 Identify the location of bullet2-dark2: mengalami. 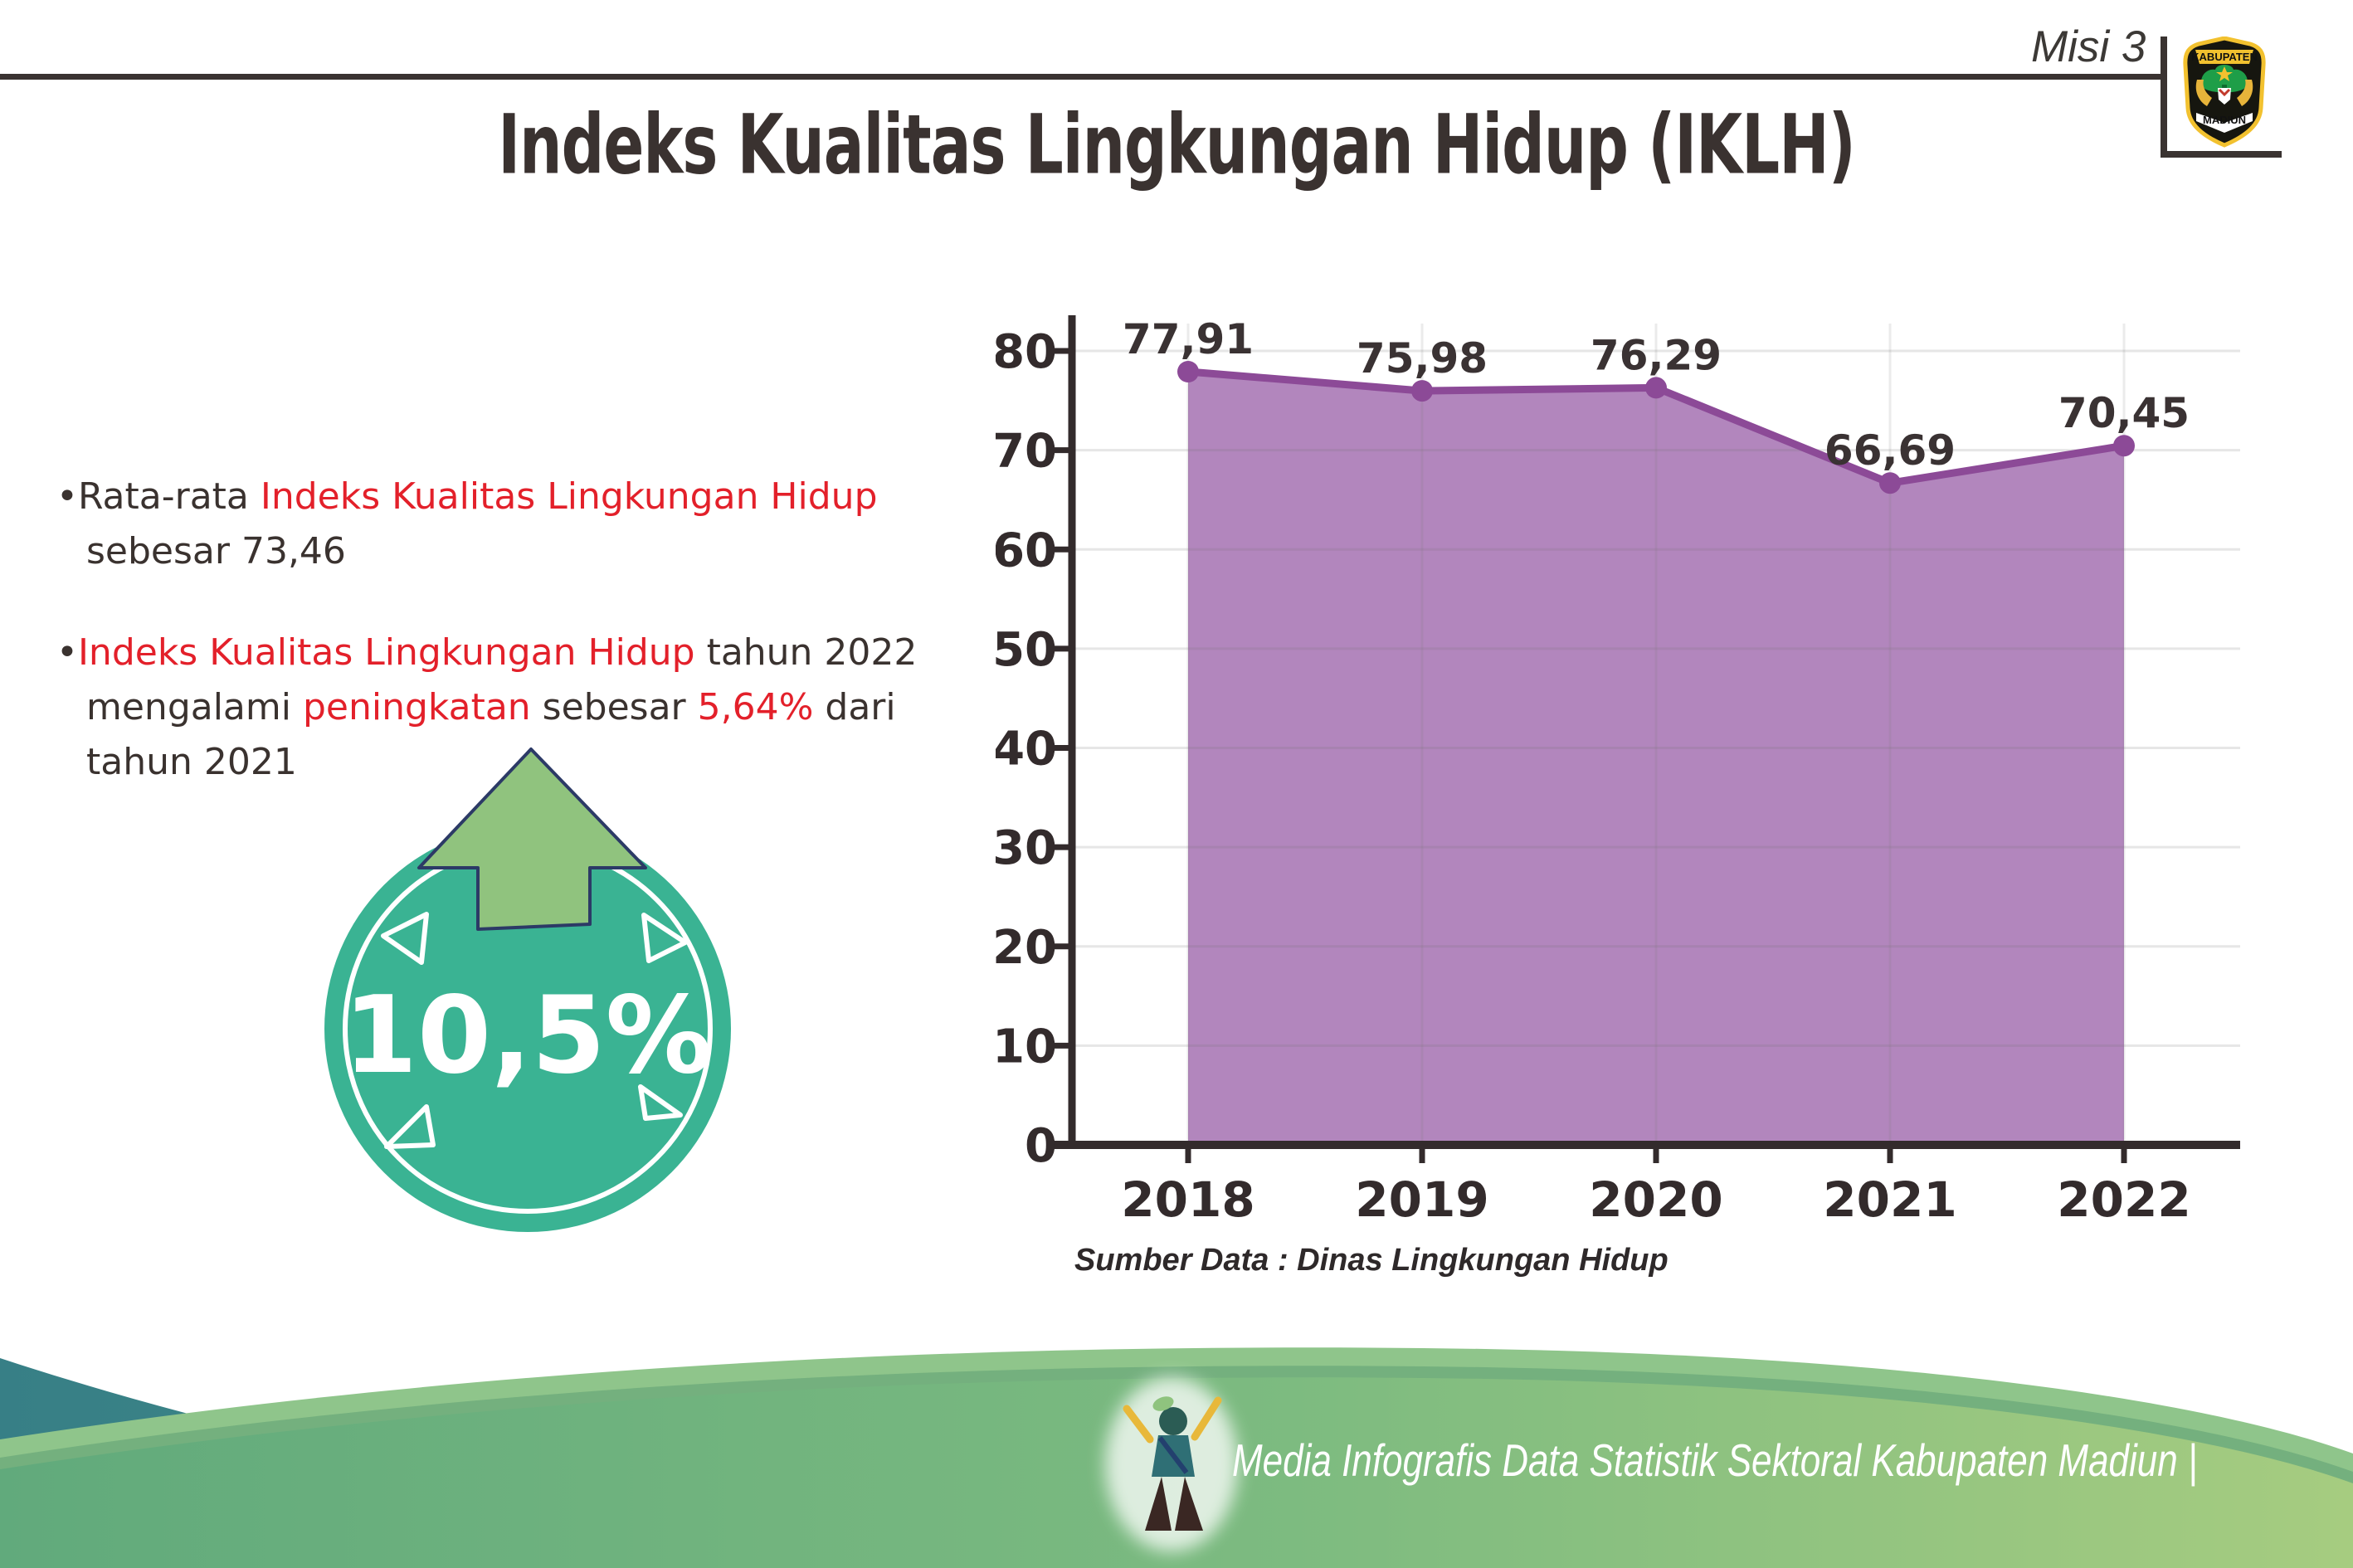
(194, 707).